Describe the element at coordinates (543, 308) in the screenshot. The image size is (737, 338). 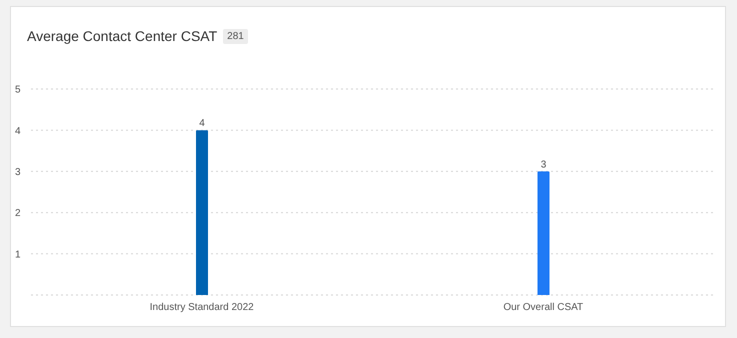
I see `x-tick-label: Our Overall CSAT` at that location.